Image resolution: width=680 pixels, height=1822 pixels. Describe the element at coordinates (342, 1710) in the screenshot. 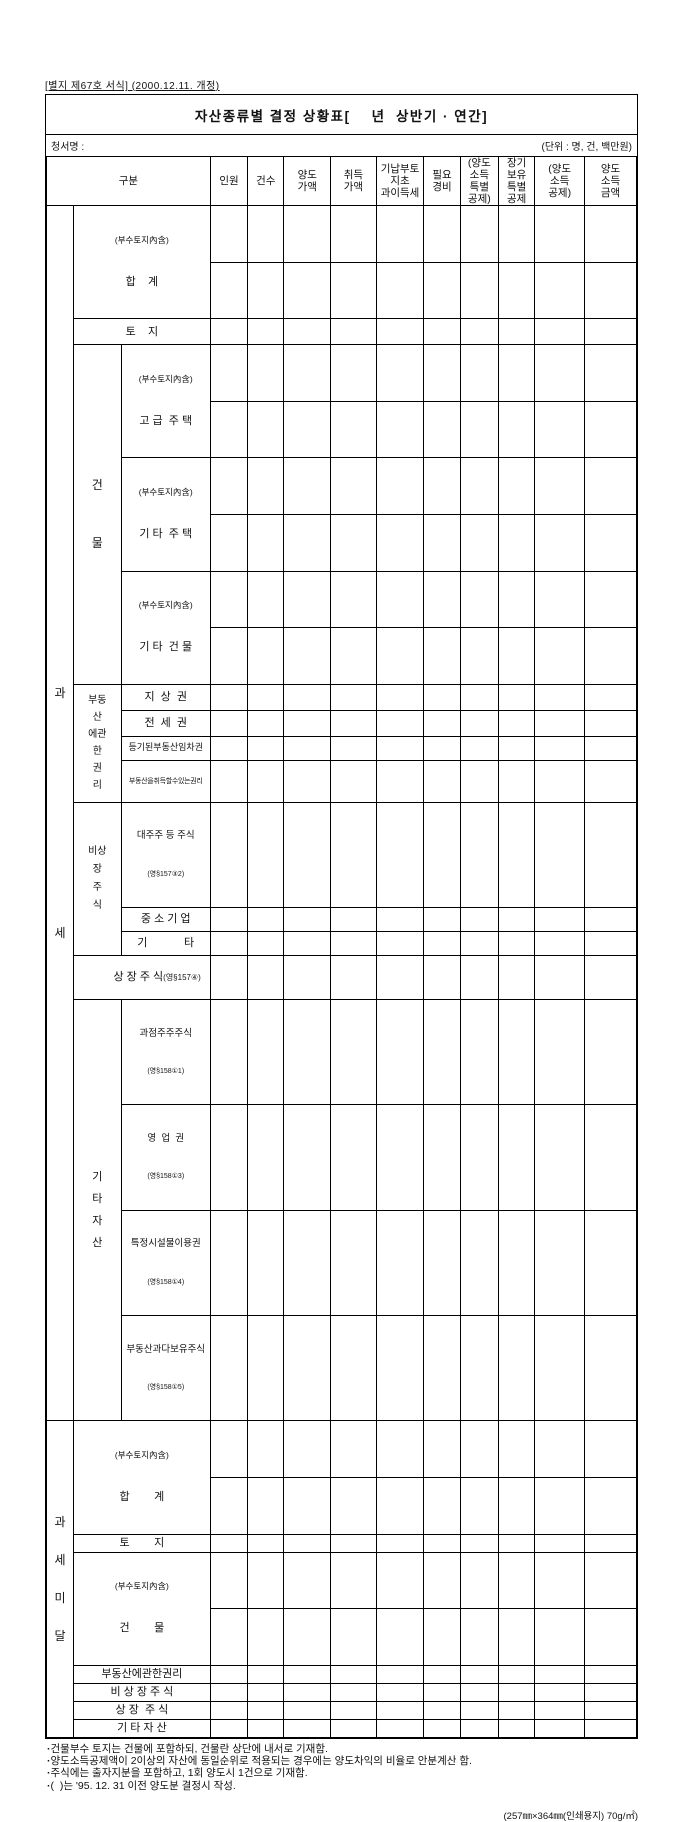

I see `table-row: 상 장 주 식` at that location.